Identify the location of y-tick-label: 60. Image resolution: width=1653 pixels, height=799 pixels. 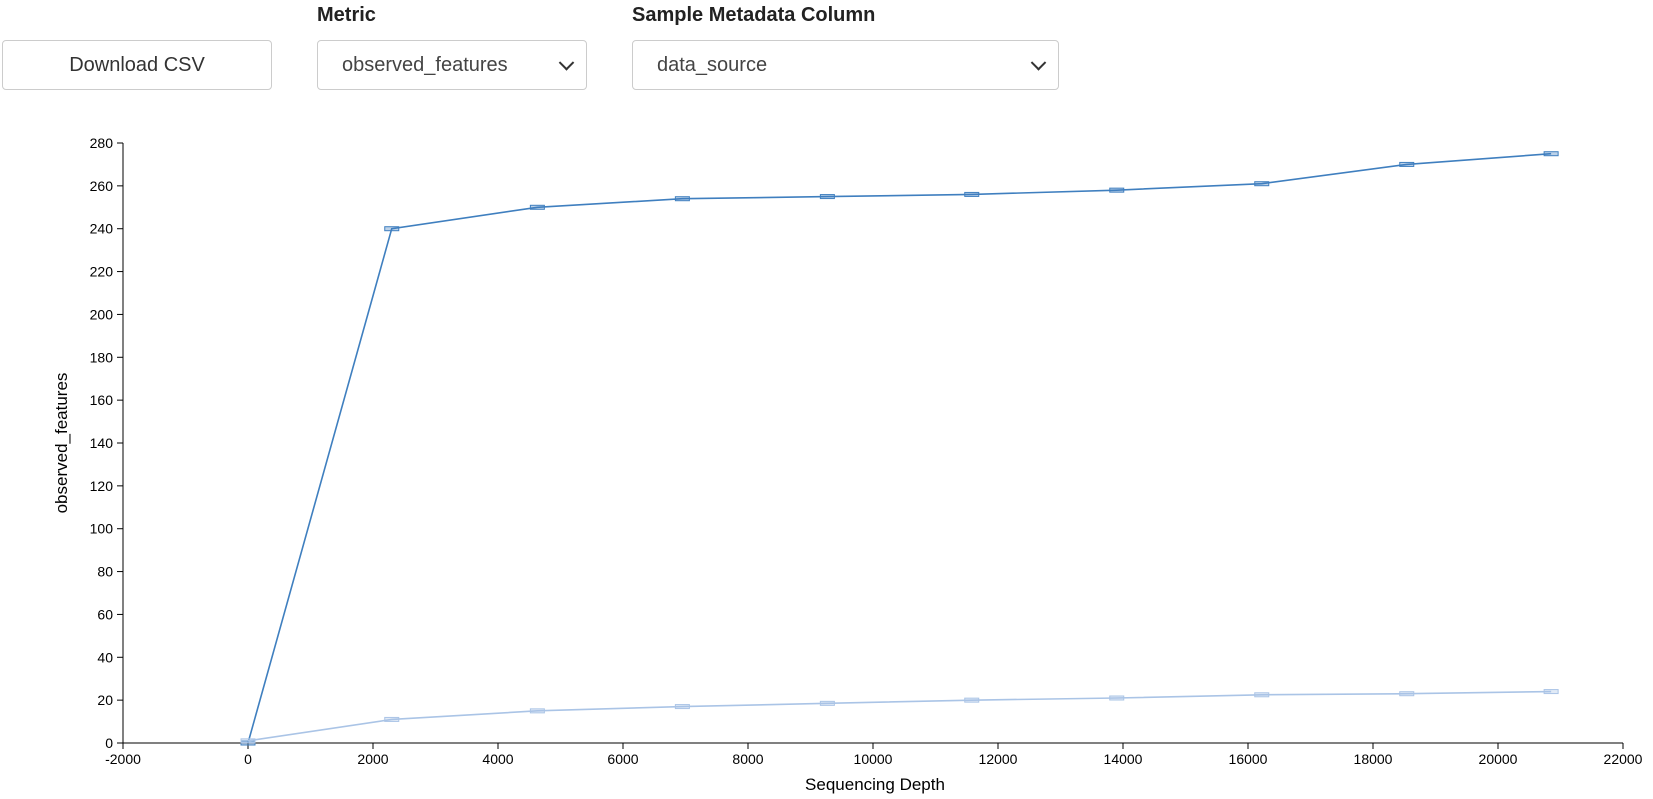
(105, 614).